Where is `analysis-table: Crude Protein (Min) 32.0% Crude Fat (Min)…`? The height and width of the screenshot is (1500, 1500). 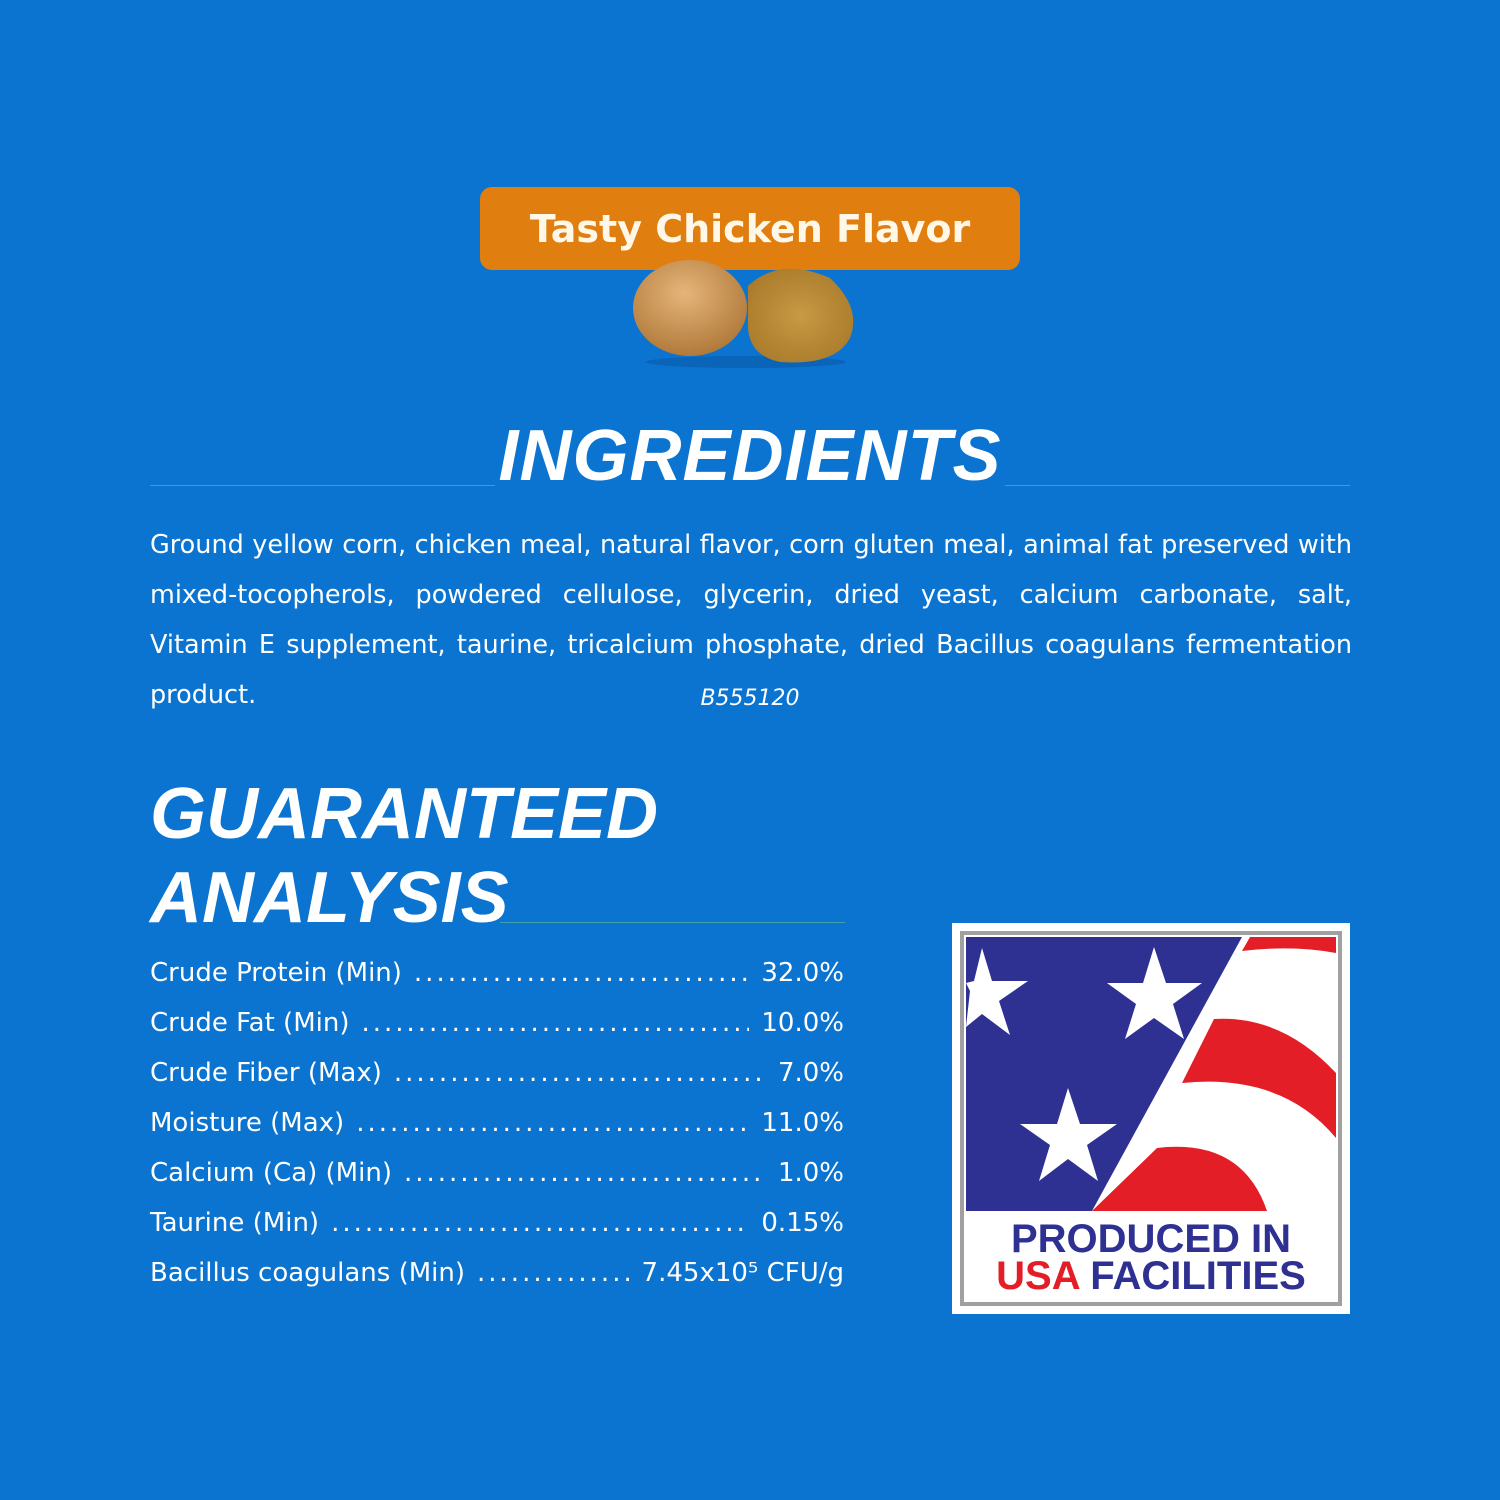
analysis-table: Crude Protein (Min) 32.0% Crude Fat (Min)… is located at coordinates (497, 1133).